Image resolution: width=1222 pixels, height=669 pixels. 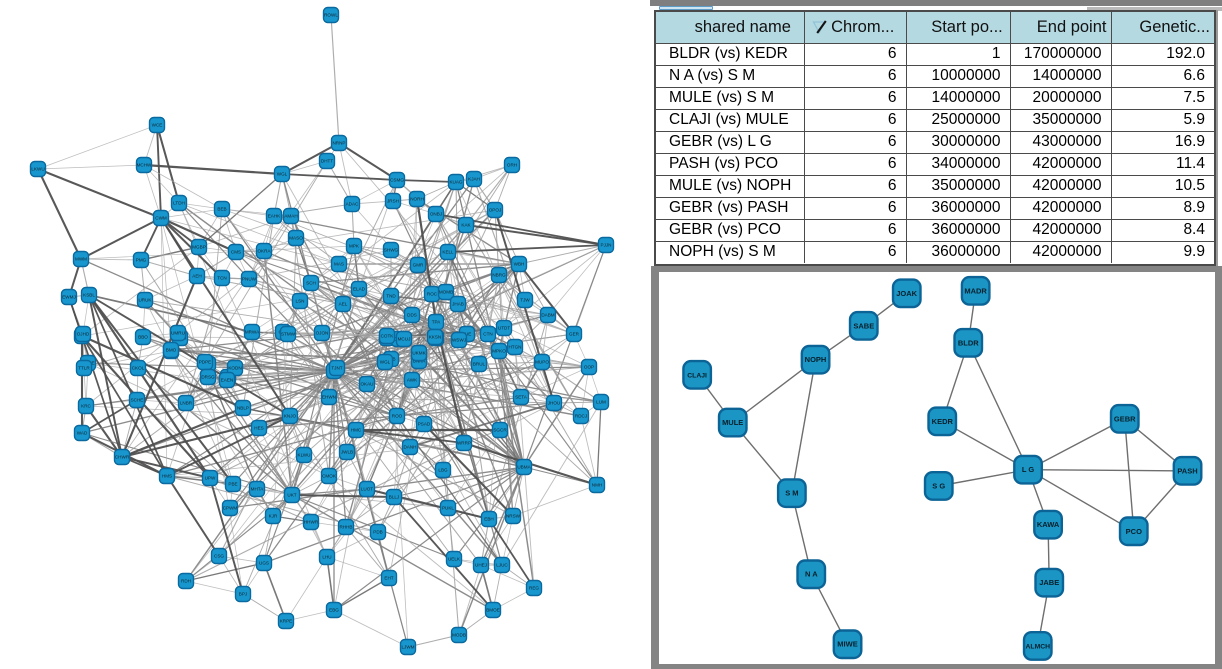 I want to click on svg-text: CMS, so click(x=236, y=252).